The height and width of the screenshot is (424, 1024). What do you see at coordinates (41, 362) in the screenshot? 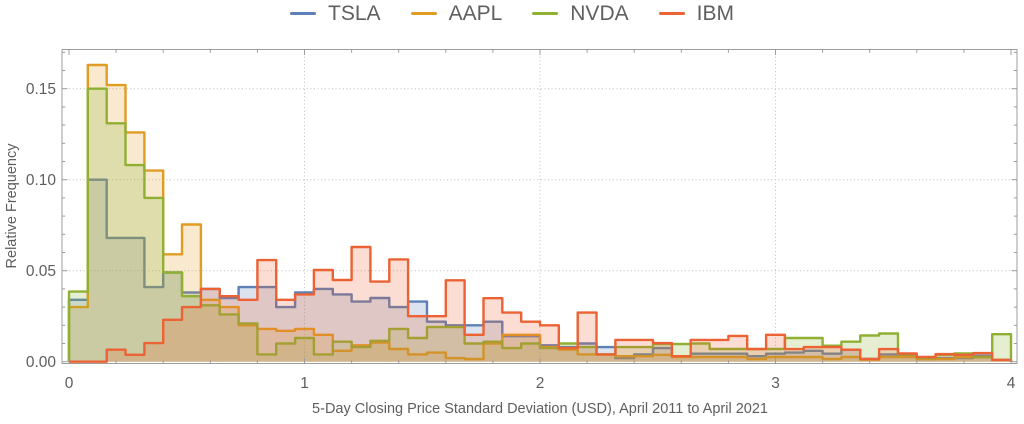
I see `y-tick-label: 0.00` at bounding box center [41, 362].